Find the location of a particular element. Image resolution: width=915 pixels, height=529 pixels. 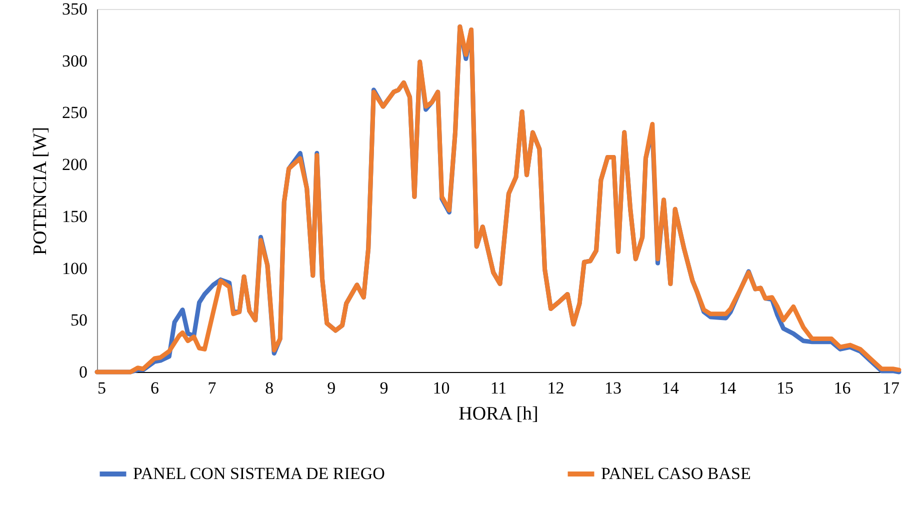

x-tick-label: 15 is located at coordinates (785, 388).